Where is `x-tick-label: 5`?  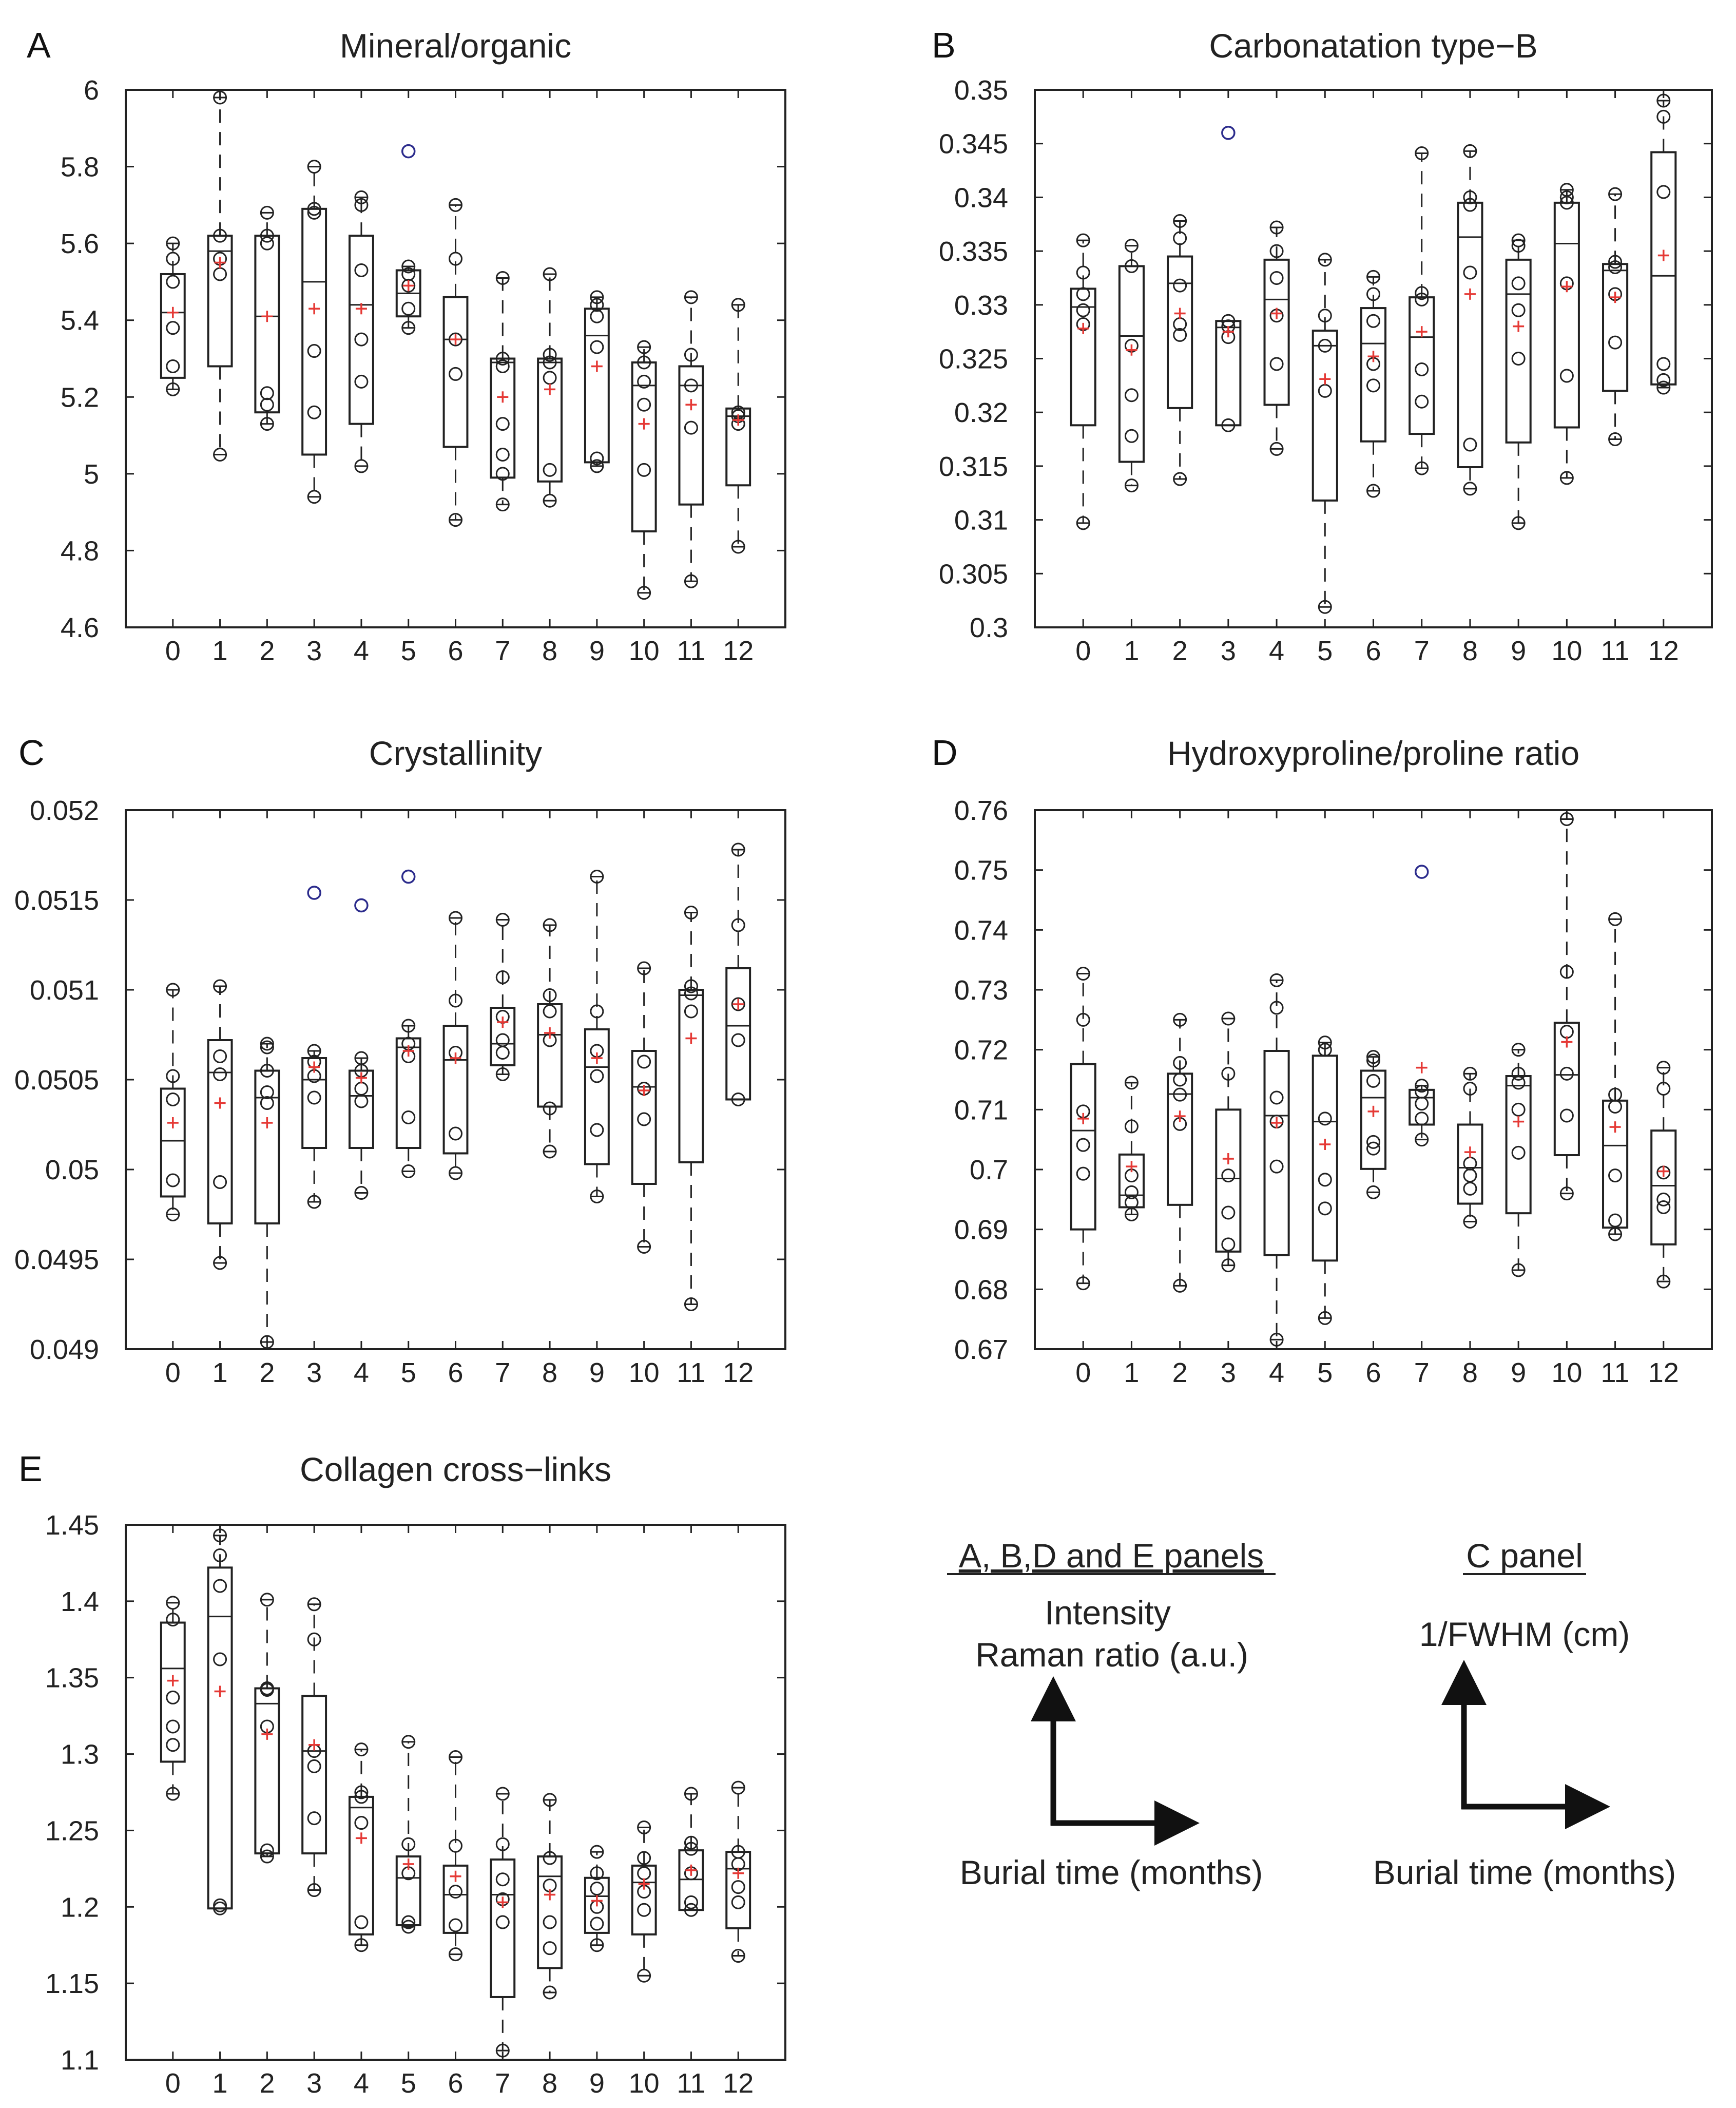
x-tick-label: 5 is located at coordinates (408, 1372).